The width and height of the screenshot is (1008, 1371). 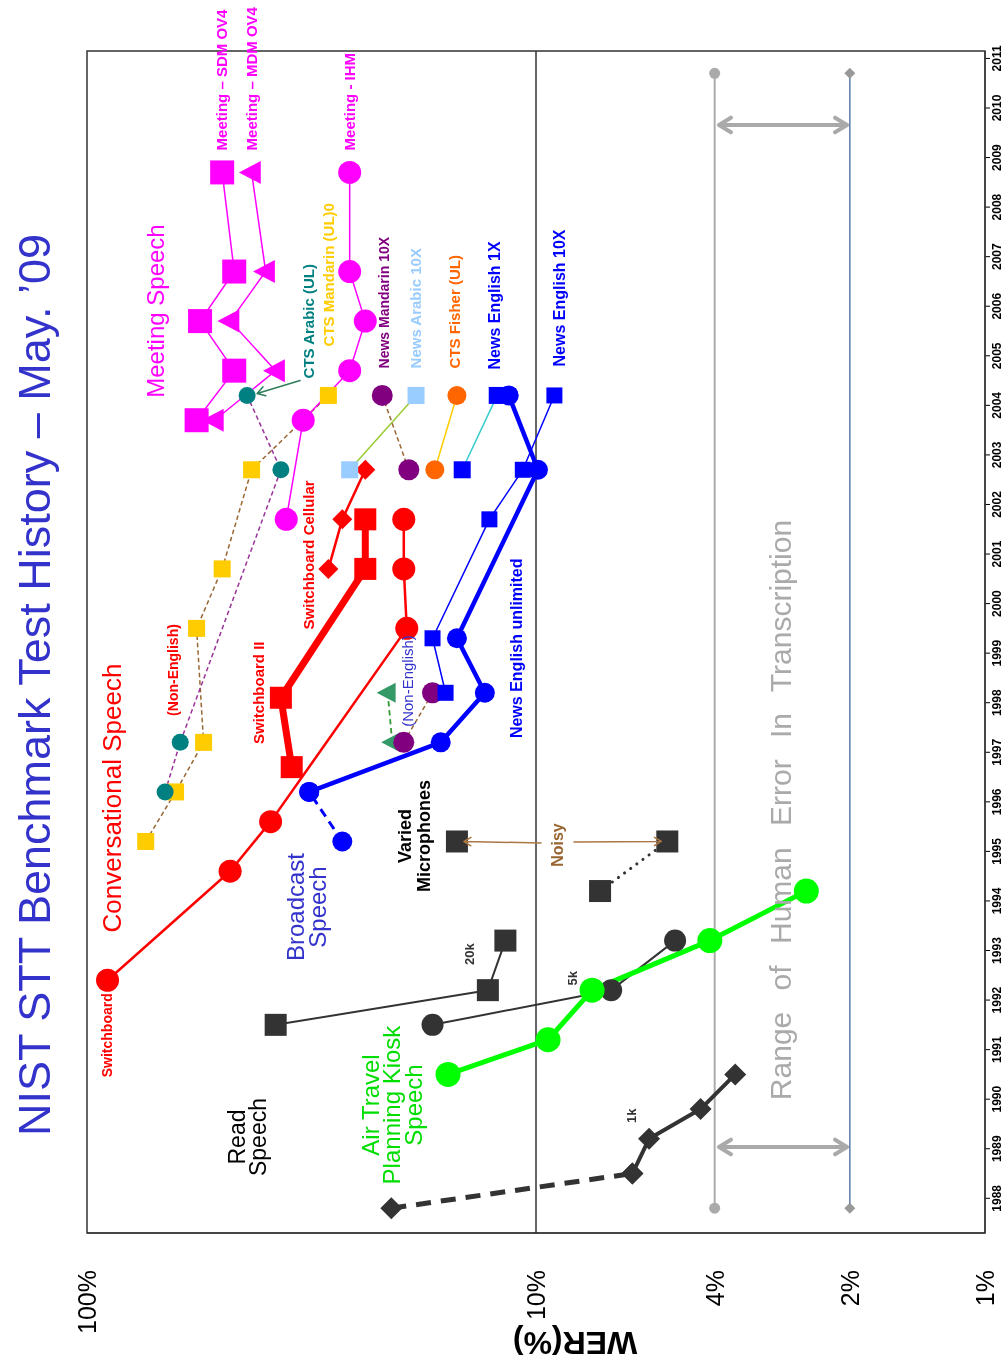 What do you see at coordinates (996, 455) in the screenshot?
I see `y-tick-label: 2003` at bounding box center [996, 455].